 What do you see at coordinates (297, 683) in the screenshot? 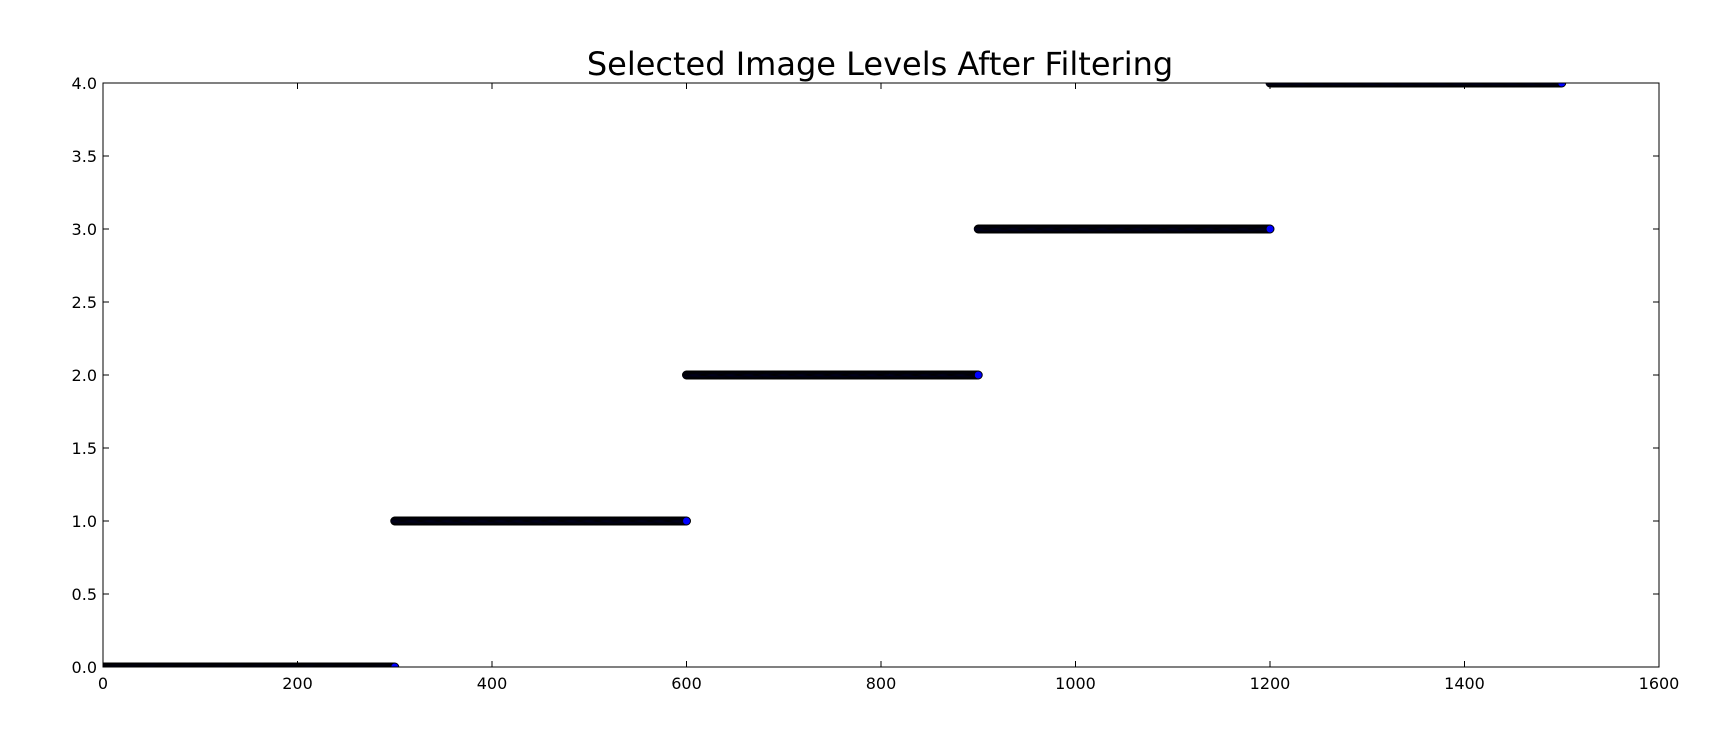
I see `x-tick-label: 200` at bounding box center [297, 683].